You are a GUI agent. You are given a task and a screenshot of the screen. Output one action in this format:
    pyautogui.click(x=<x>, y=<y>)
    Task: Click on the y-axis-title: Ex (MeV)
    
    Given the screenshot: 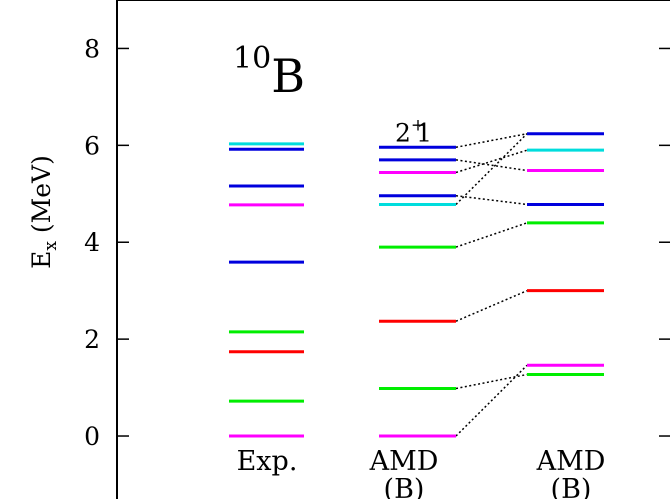 What is the action you would take?
    pyautogui.click(x=44, y=212)
    